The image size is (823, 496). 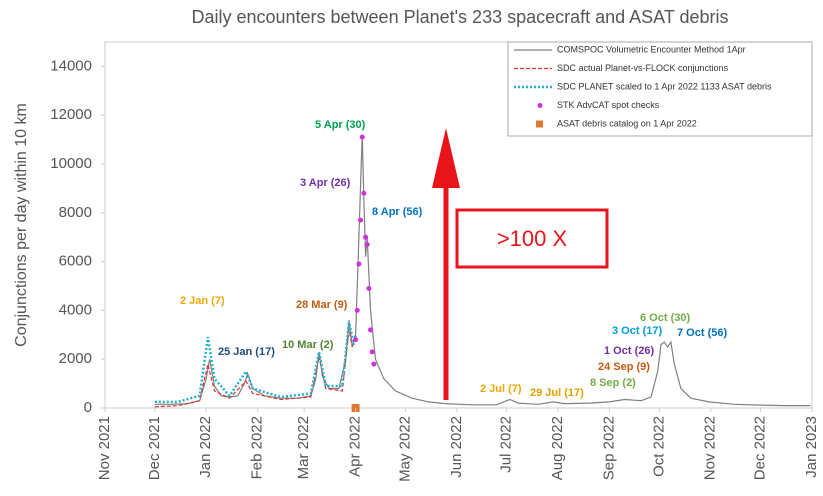 What do you see at coordinates (651, 49) in the screenshot?
I see `legend-label: COMSPOC Volumetric Encounter Method 1Apr` at bounding box center [651, 49].